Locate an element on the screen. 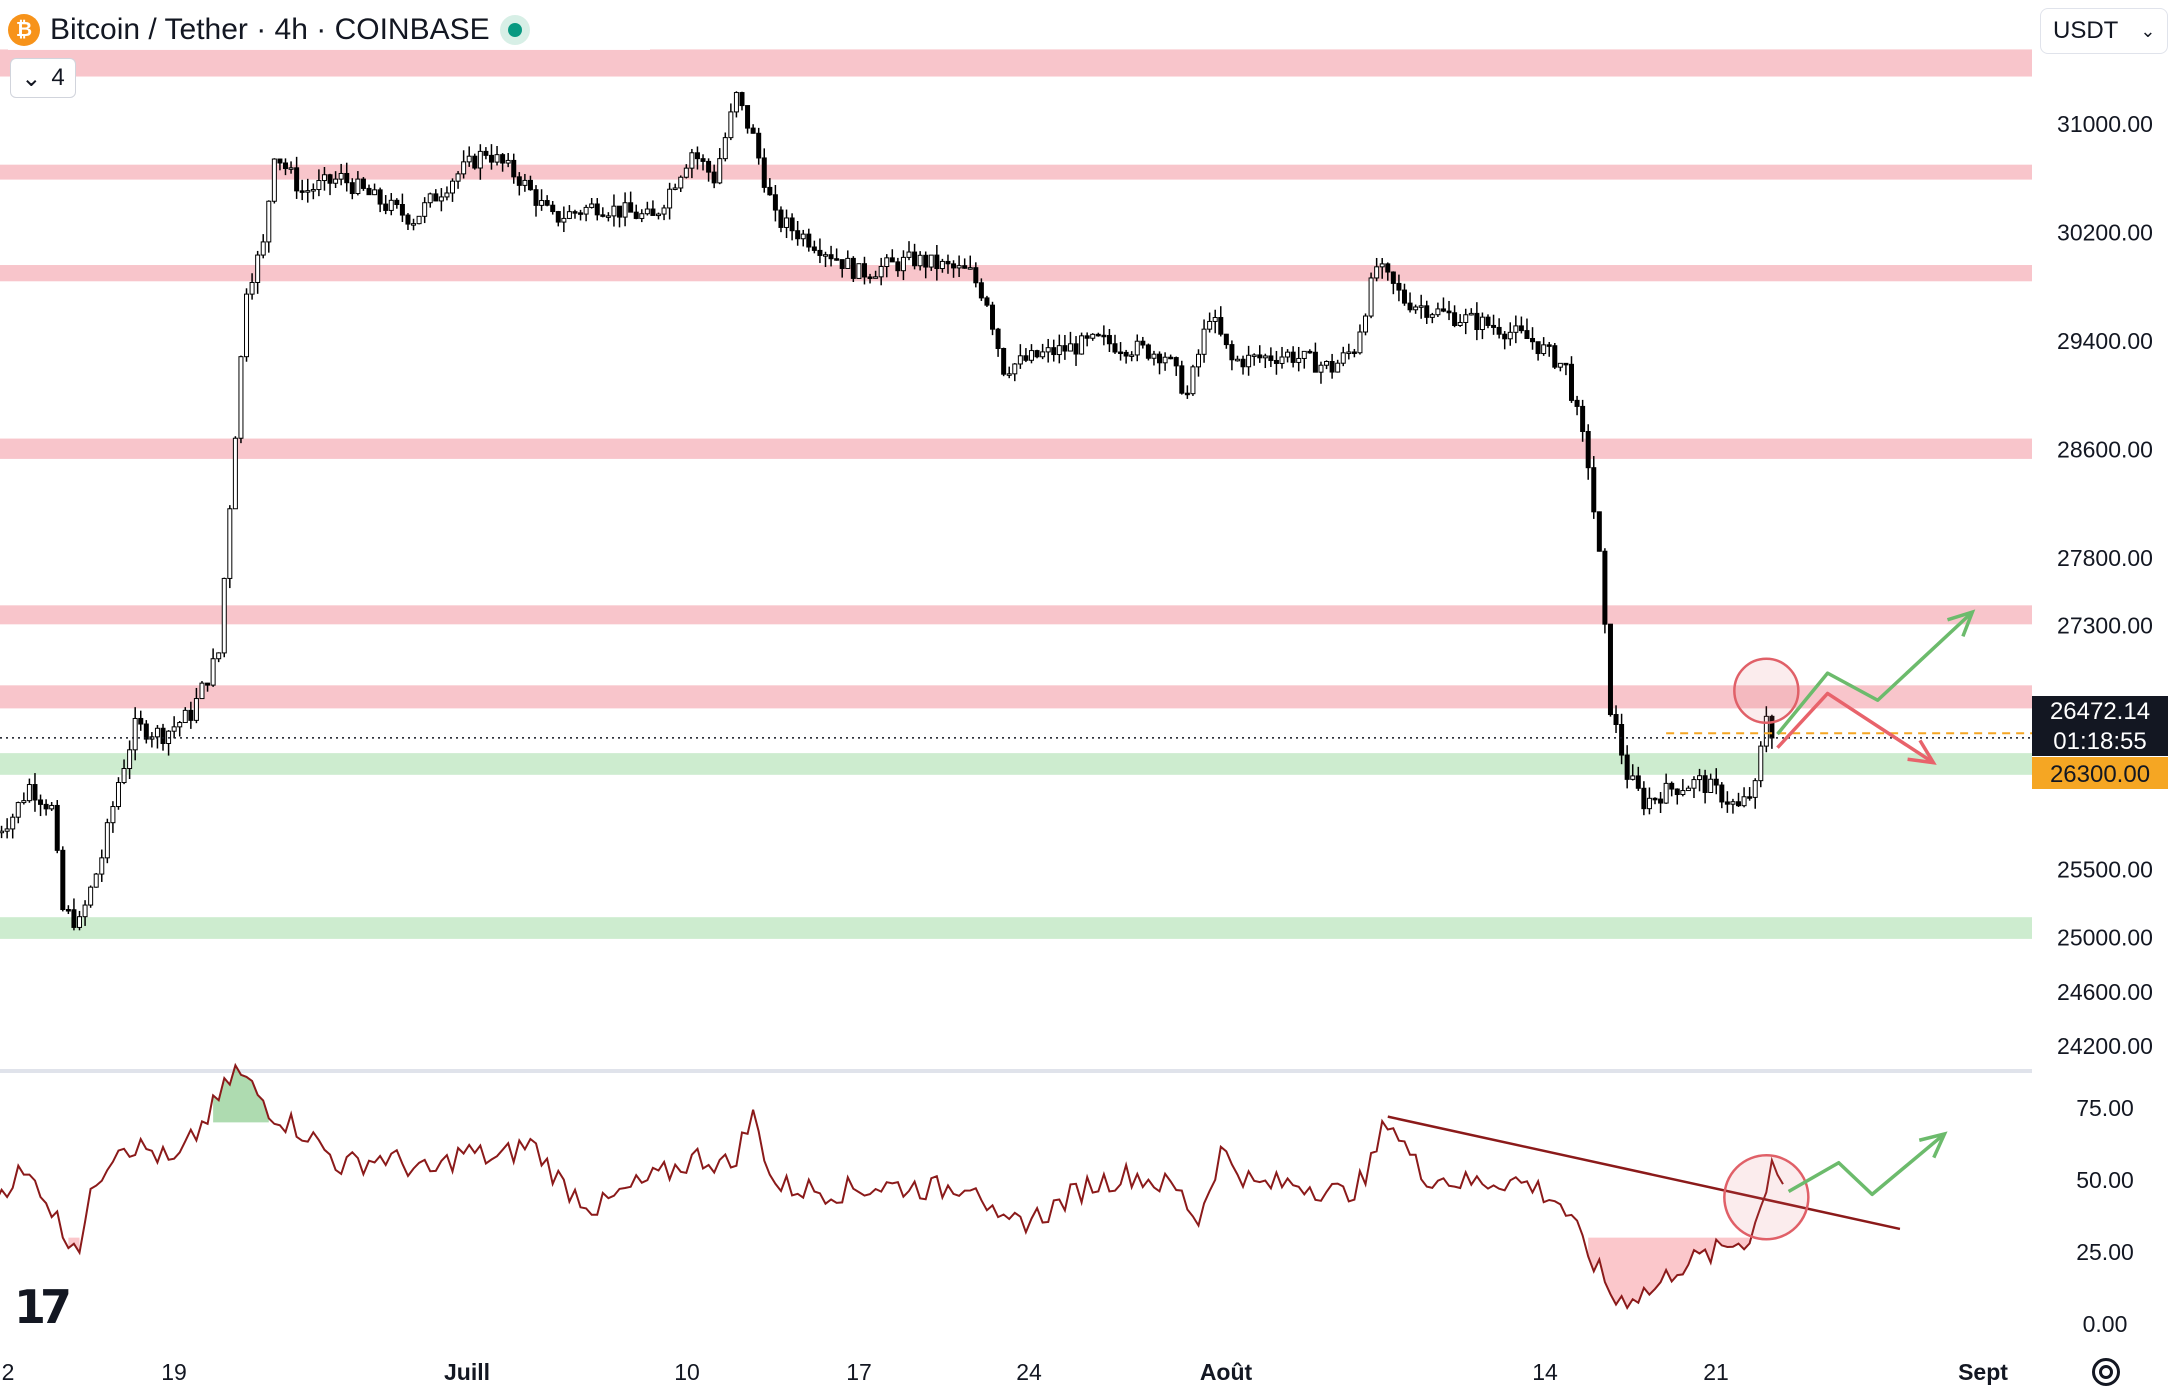 Image resolution: width=2178 pixels, height=1395 pixels. market-status-icon is located at coordinates (514, 30).